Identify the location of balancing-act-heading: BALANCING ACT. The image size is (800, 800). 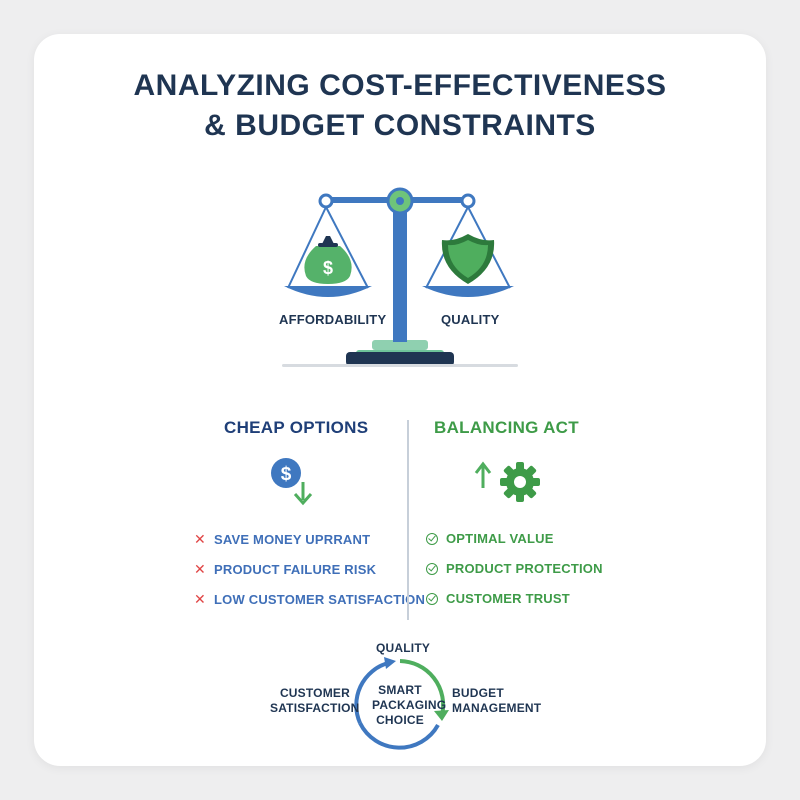
(506, 427).